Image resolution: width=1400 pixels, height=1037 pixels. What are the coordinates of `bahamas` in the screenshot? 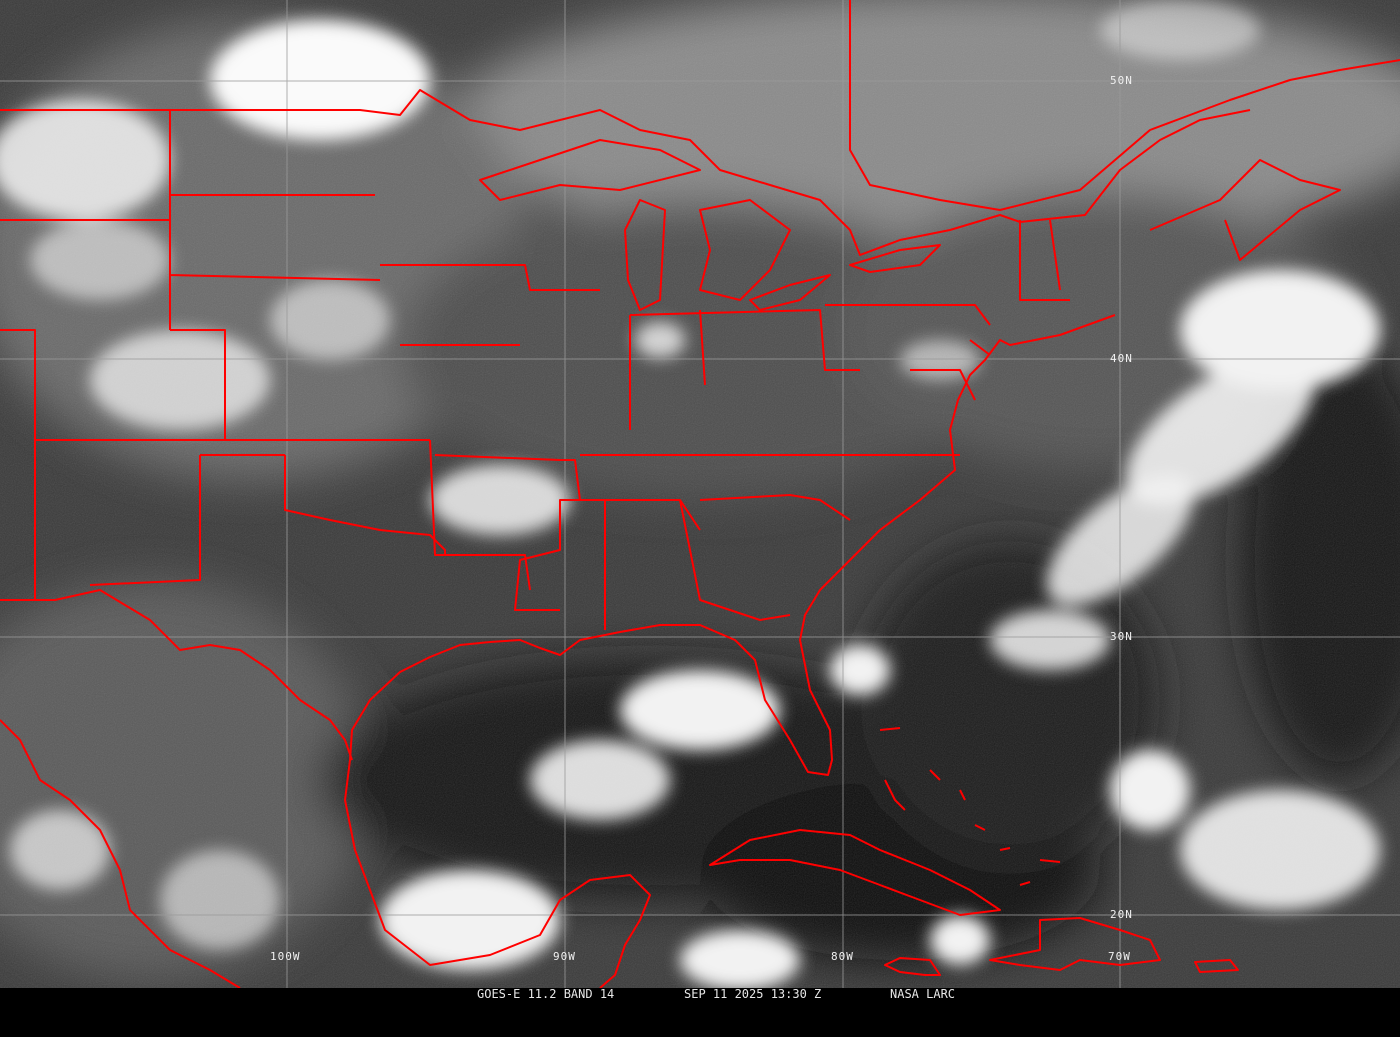 It's located at (970, 806).